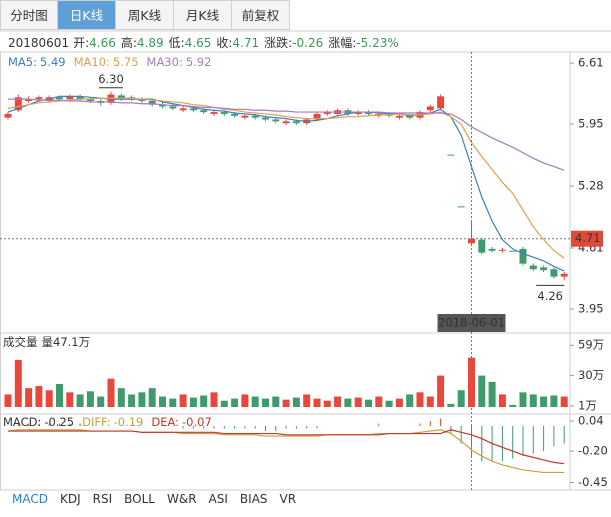 Image resolution: width=611 pixels, height=517 pixels. What do you see at coordinates (587, 238) in the screenshot?
I see `price-marker` at bounding box center [587, 238].